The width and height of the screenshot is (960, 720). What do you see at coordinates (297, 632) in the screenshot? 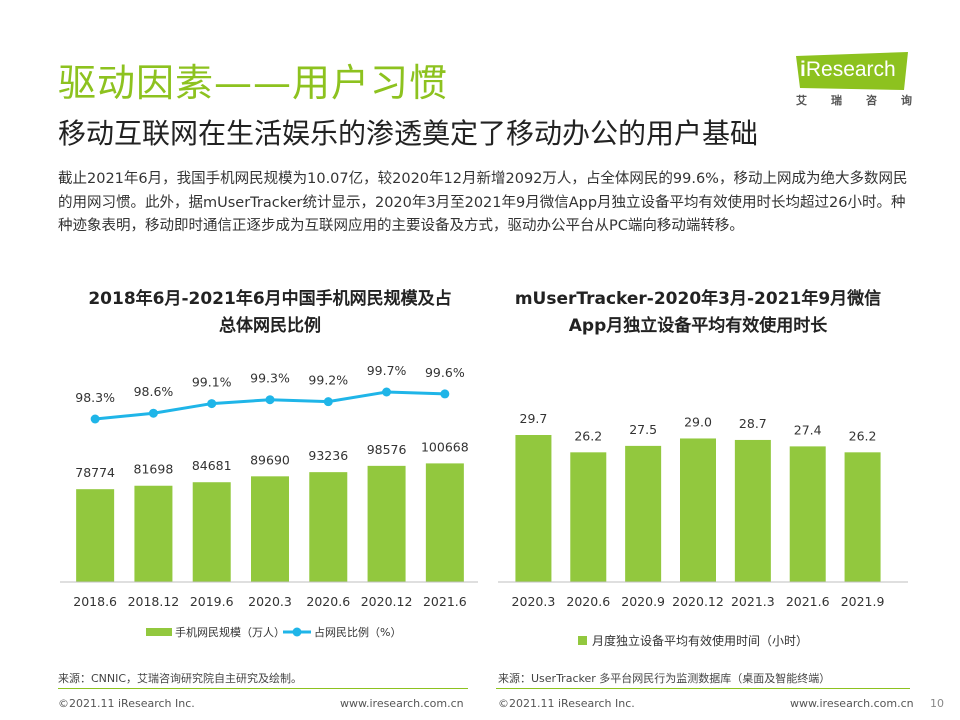
I see `chart1-legend-line-marker` at bounding box center [297, 632].